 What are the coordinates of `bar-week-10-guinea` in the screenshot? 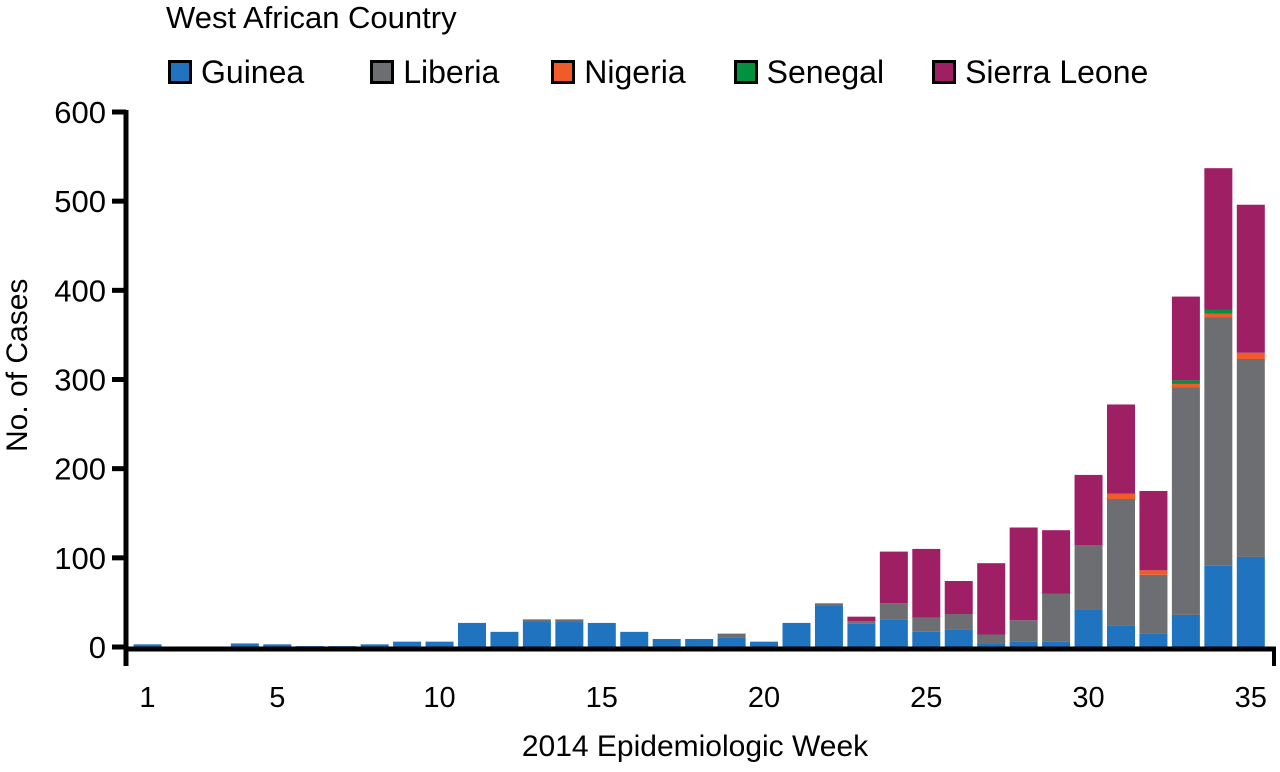 It's located at (439, 644).